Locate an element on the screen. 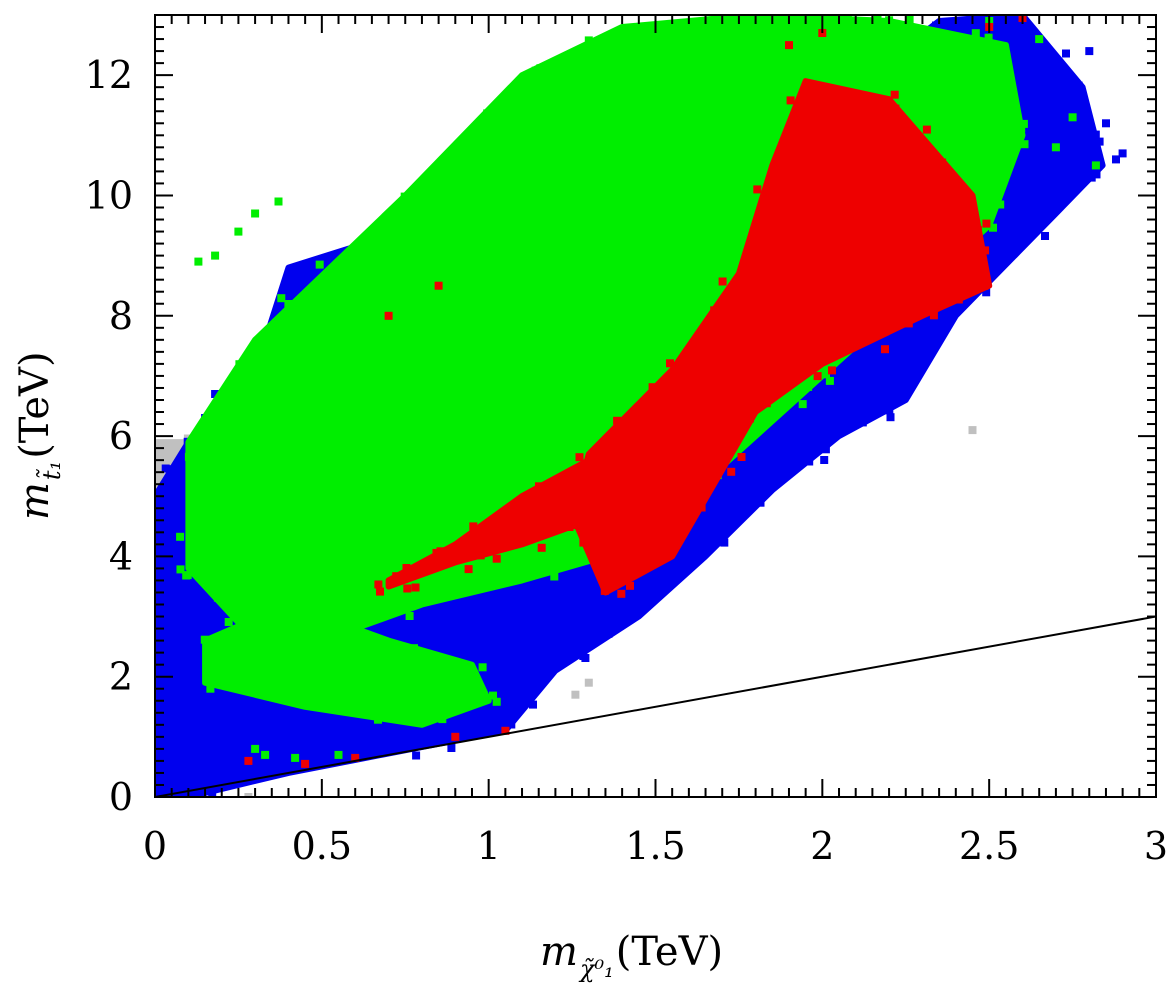 Image resolution: width=1169 pixels, height=985 pixels. y-axis-symbol: m is located at coordinates (35, 501).